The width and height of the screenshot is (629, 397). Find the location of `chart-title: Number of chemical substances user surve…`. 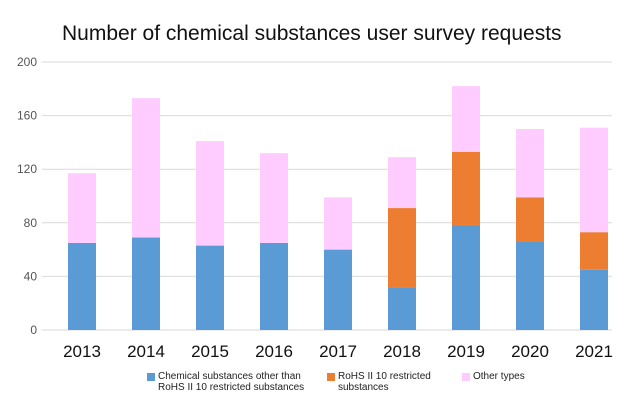

chart-title: Number of chemical substances user surve… is located at coordinates (312, 33).